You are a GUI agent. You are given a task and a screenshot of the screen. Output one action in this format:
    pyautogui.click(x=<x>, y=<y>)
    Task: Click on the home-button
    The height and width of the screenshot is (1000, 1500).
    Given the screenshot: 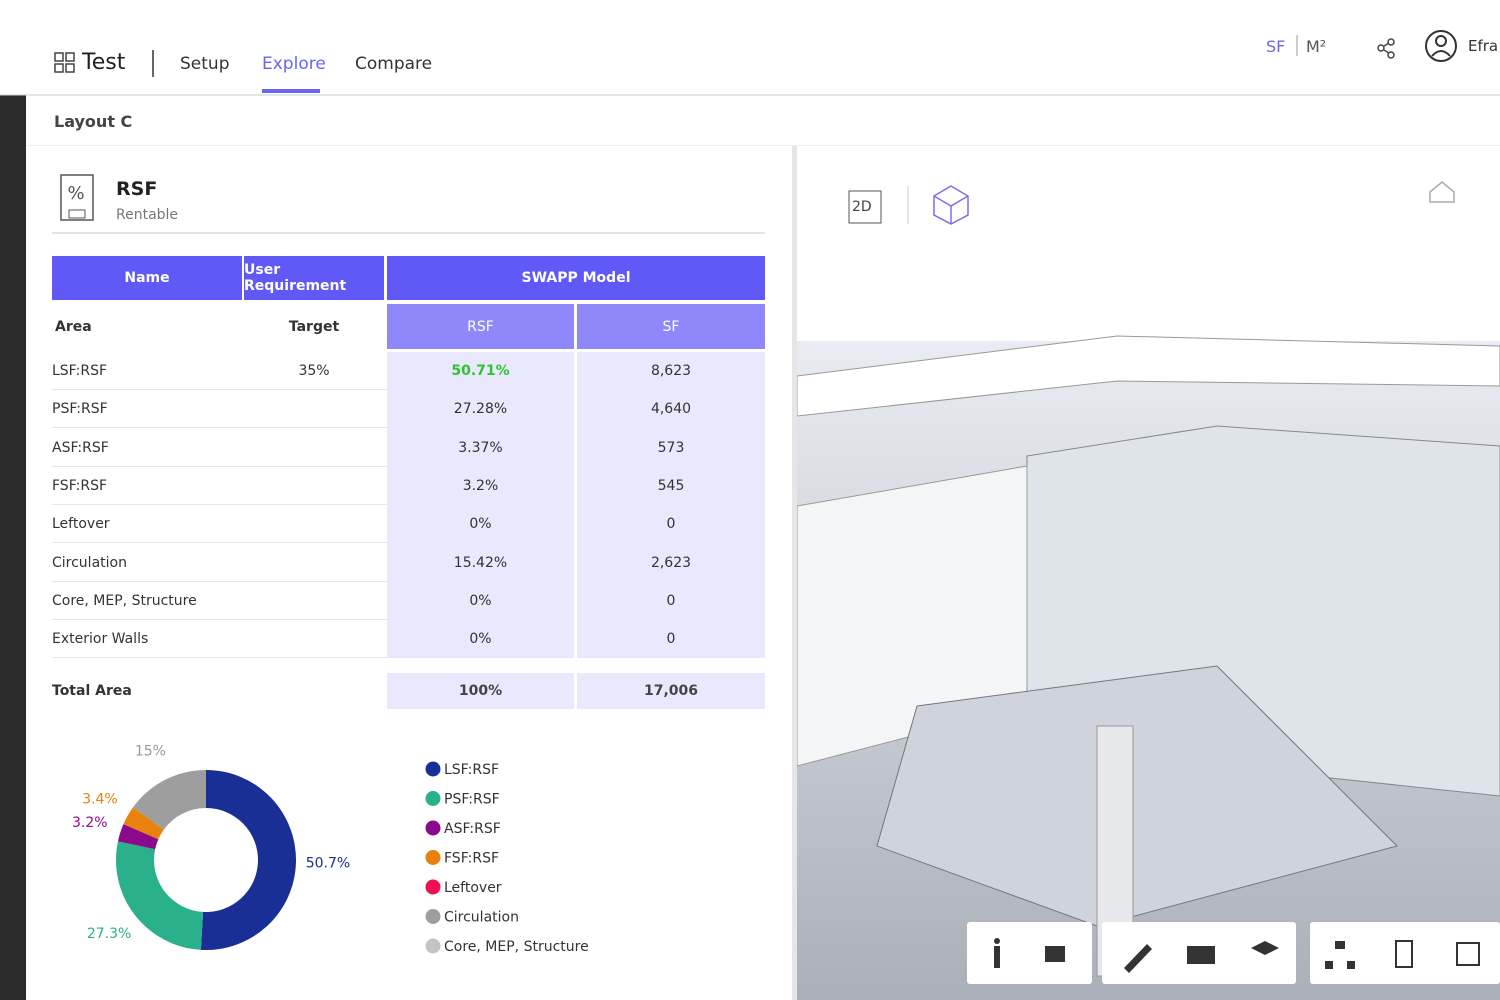 What is the action you would take?
    pyautogui.click(x=1442, y=192)
    